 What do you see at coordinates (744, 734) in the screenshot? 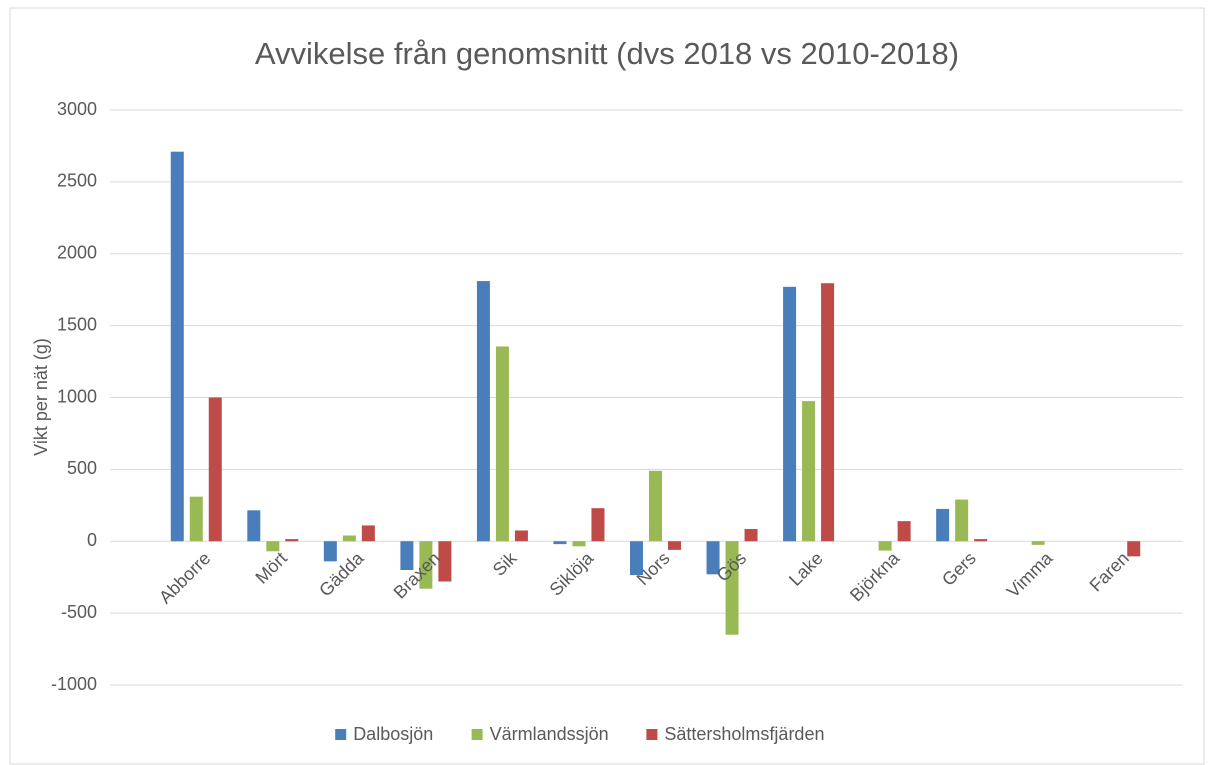
I see `legend-label: Sättersholmsfjärden` at bounding box center [744, 734].